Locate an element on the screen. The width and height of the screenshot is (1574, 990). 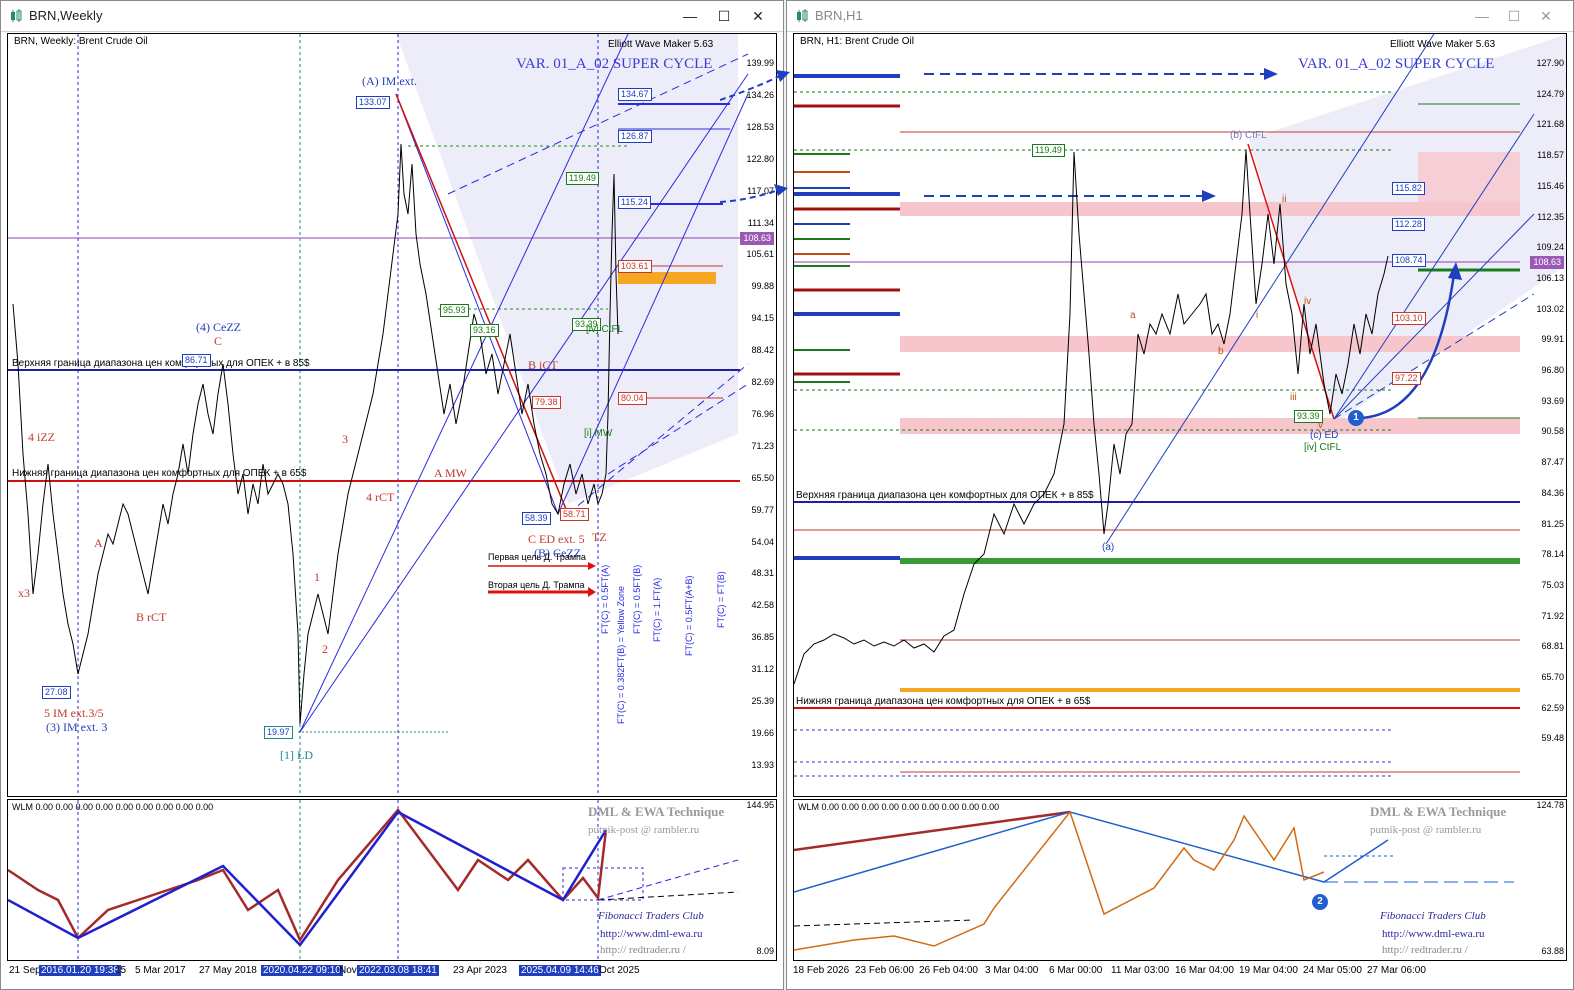
right-titlebar: BRN,H1 — ☐ ✕ is located at coordinates (1180, 16).